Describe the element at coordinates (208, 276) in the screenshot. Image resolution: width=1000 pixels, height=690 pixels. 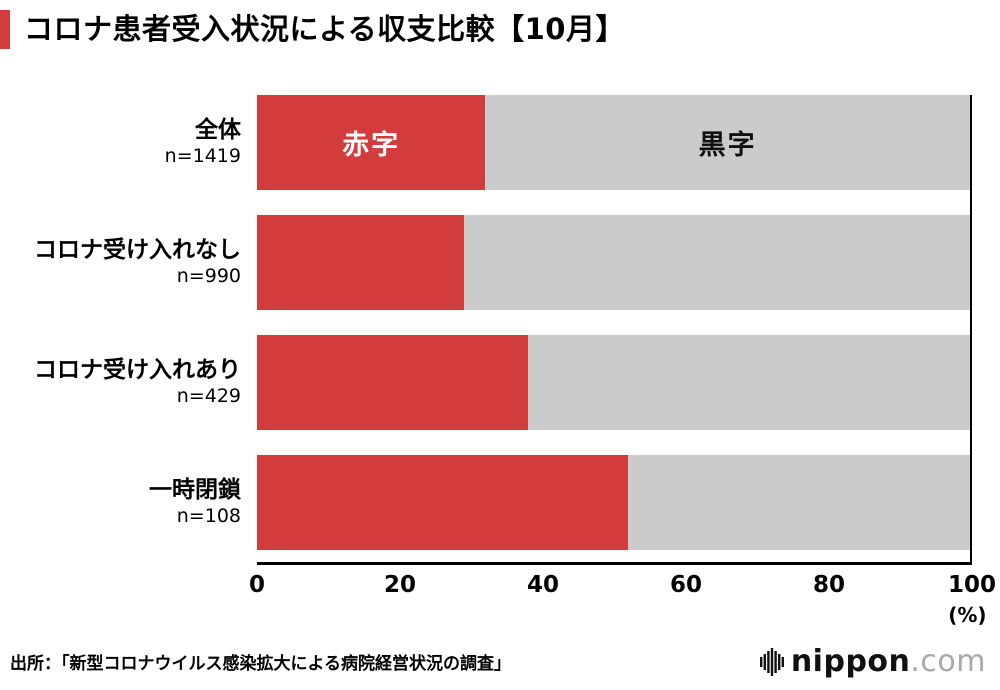
I see `category-sample-size: n=990` at that location.